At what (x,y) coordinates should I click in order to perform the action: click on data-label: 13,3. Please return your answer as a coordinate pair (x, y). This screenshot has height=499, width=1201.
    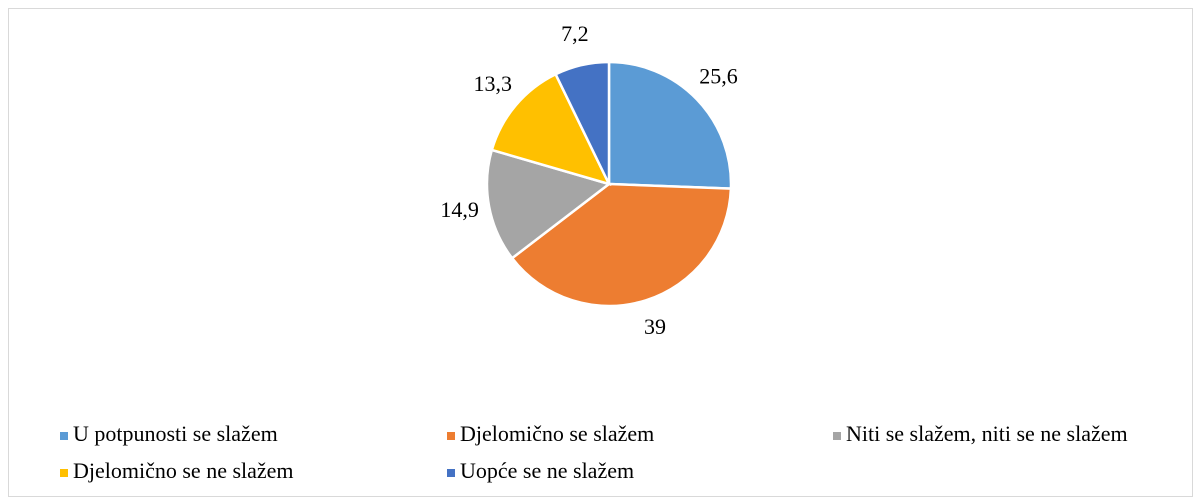
    Looking at the image, I should click on (493, 83).